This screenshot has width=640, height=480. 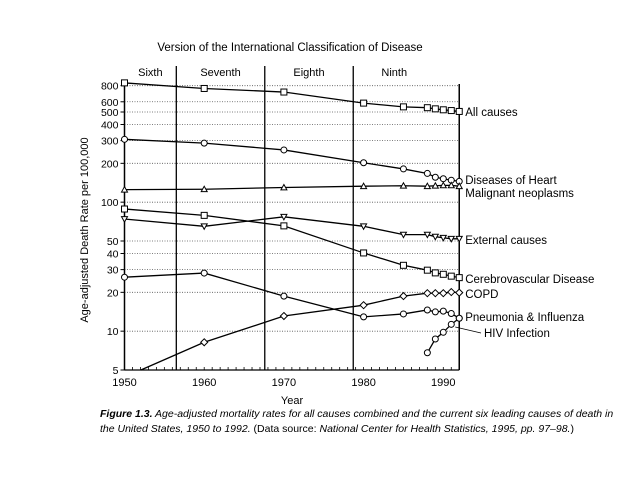 What do you see at coordinates (572, 428) in the screenshot?
I see `caption-source-suffix: )` at bounding box center [572, 428].